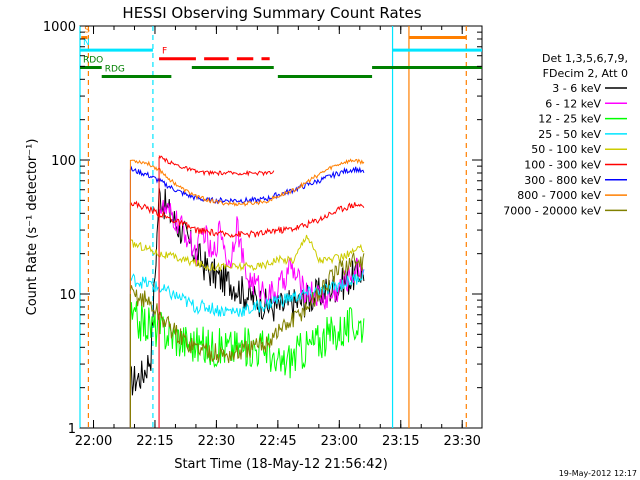 Image resolution: width=640 pixels, height=480 pixels. Describe the element at coordinates (72, 429) in the screenshot. I see `y-tick-label-0: 1` at that location.